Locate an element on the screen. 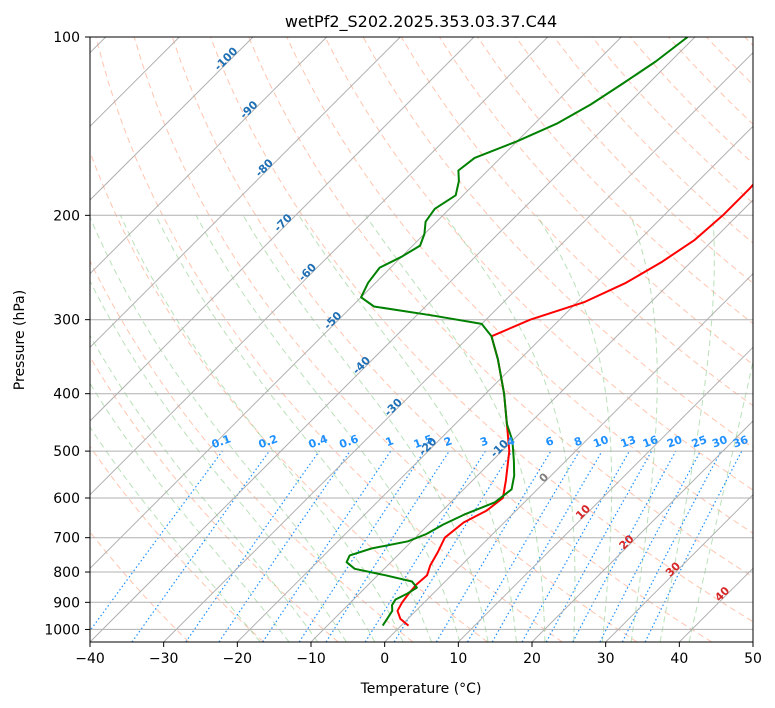 Image resolution: width=775 pixels, height=708 pixels. y-tick-label: 300 is located at coordinates (66, 321).